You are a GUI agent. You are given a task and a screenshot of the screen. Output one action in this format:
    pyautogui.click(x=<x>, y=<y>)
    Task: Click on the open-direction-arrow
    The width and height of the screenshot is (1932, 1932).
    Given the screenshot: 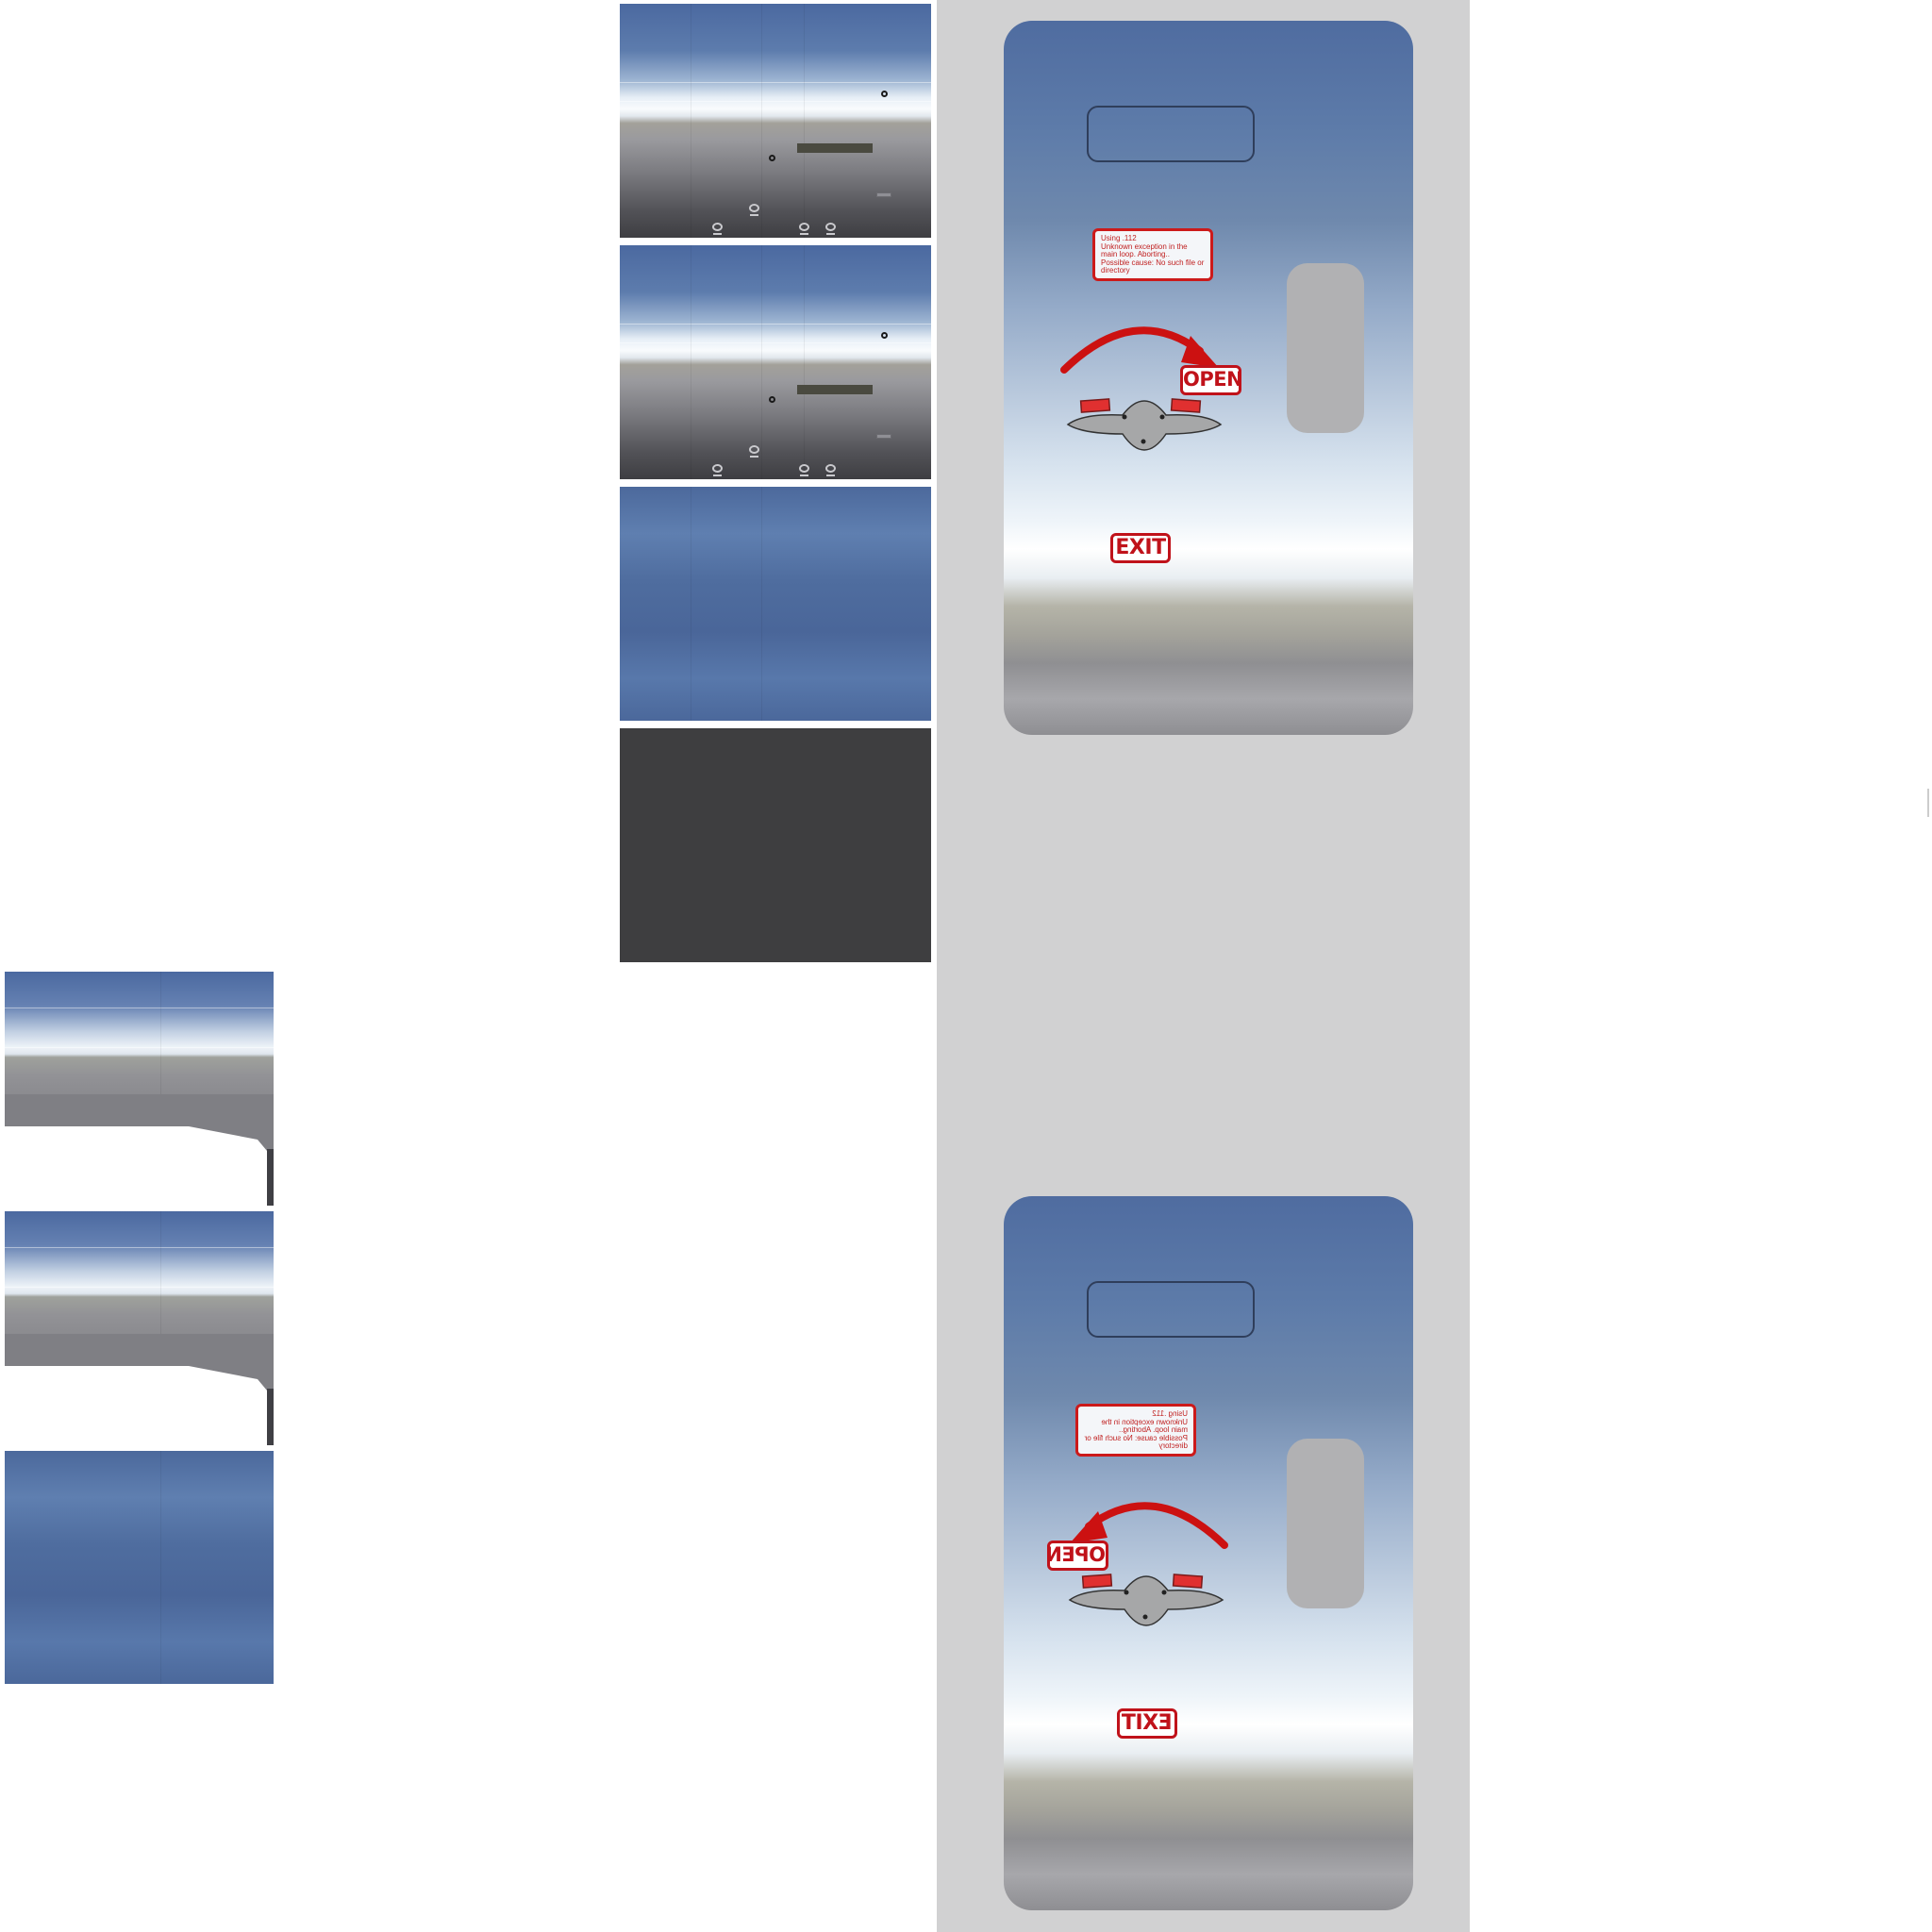 What is the action you would take?
    pyautogui.click(x=1140, y=350)
    